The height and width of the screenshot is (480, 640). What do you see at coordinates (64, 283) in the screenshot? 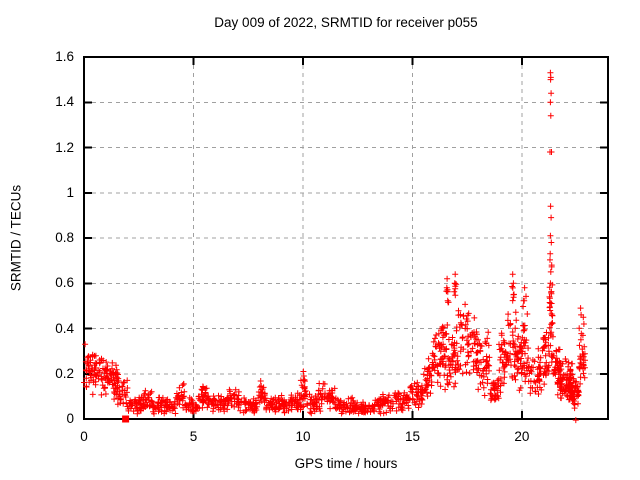
I see `y-tick-label: 0.6` at bounding box center [64, 283].